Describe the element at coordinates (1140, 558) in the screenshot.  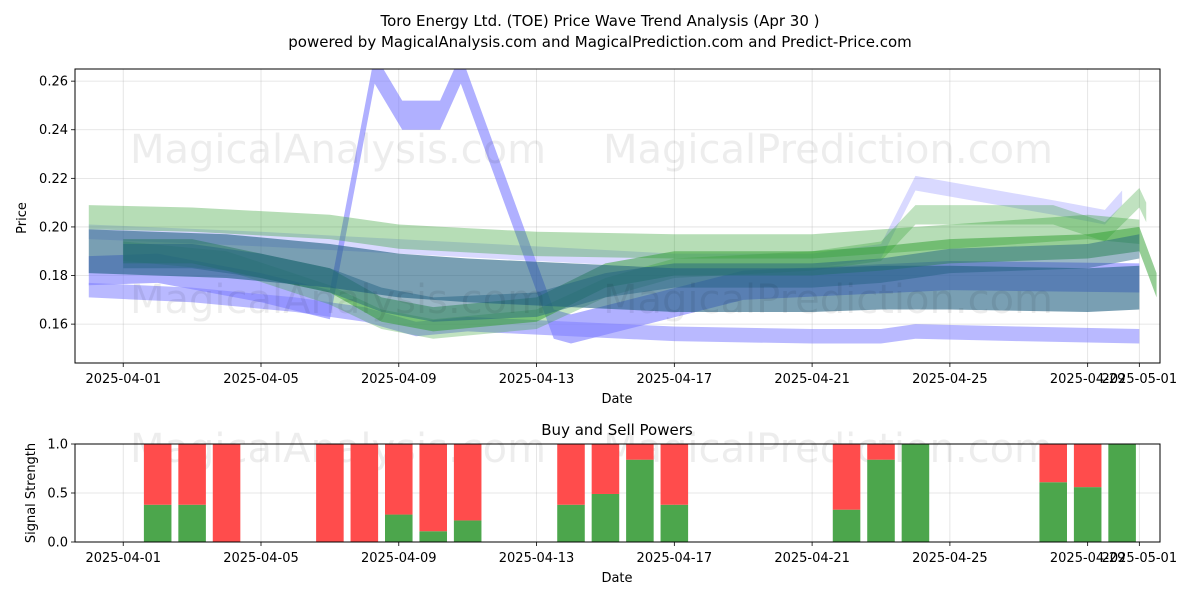
I see `signal-x-tick-label: 2025-05-01` at that location.